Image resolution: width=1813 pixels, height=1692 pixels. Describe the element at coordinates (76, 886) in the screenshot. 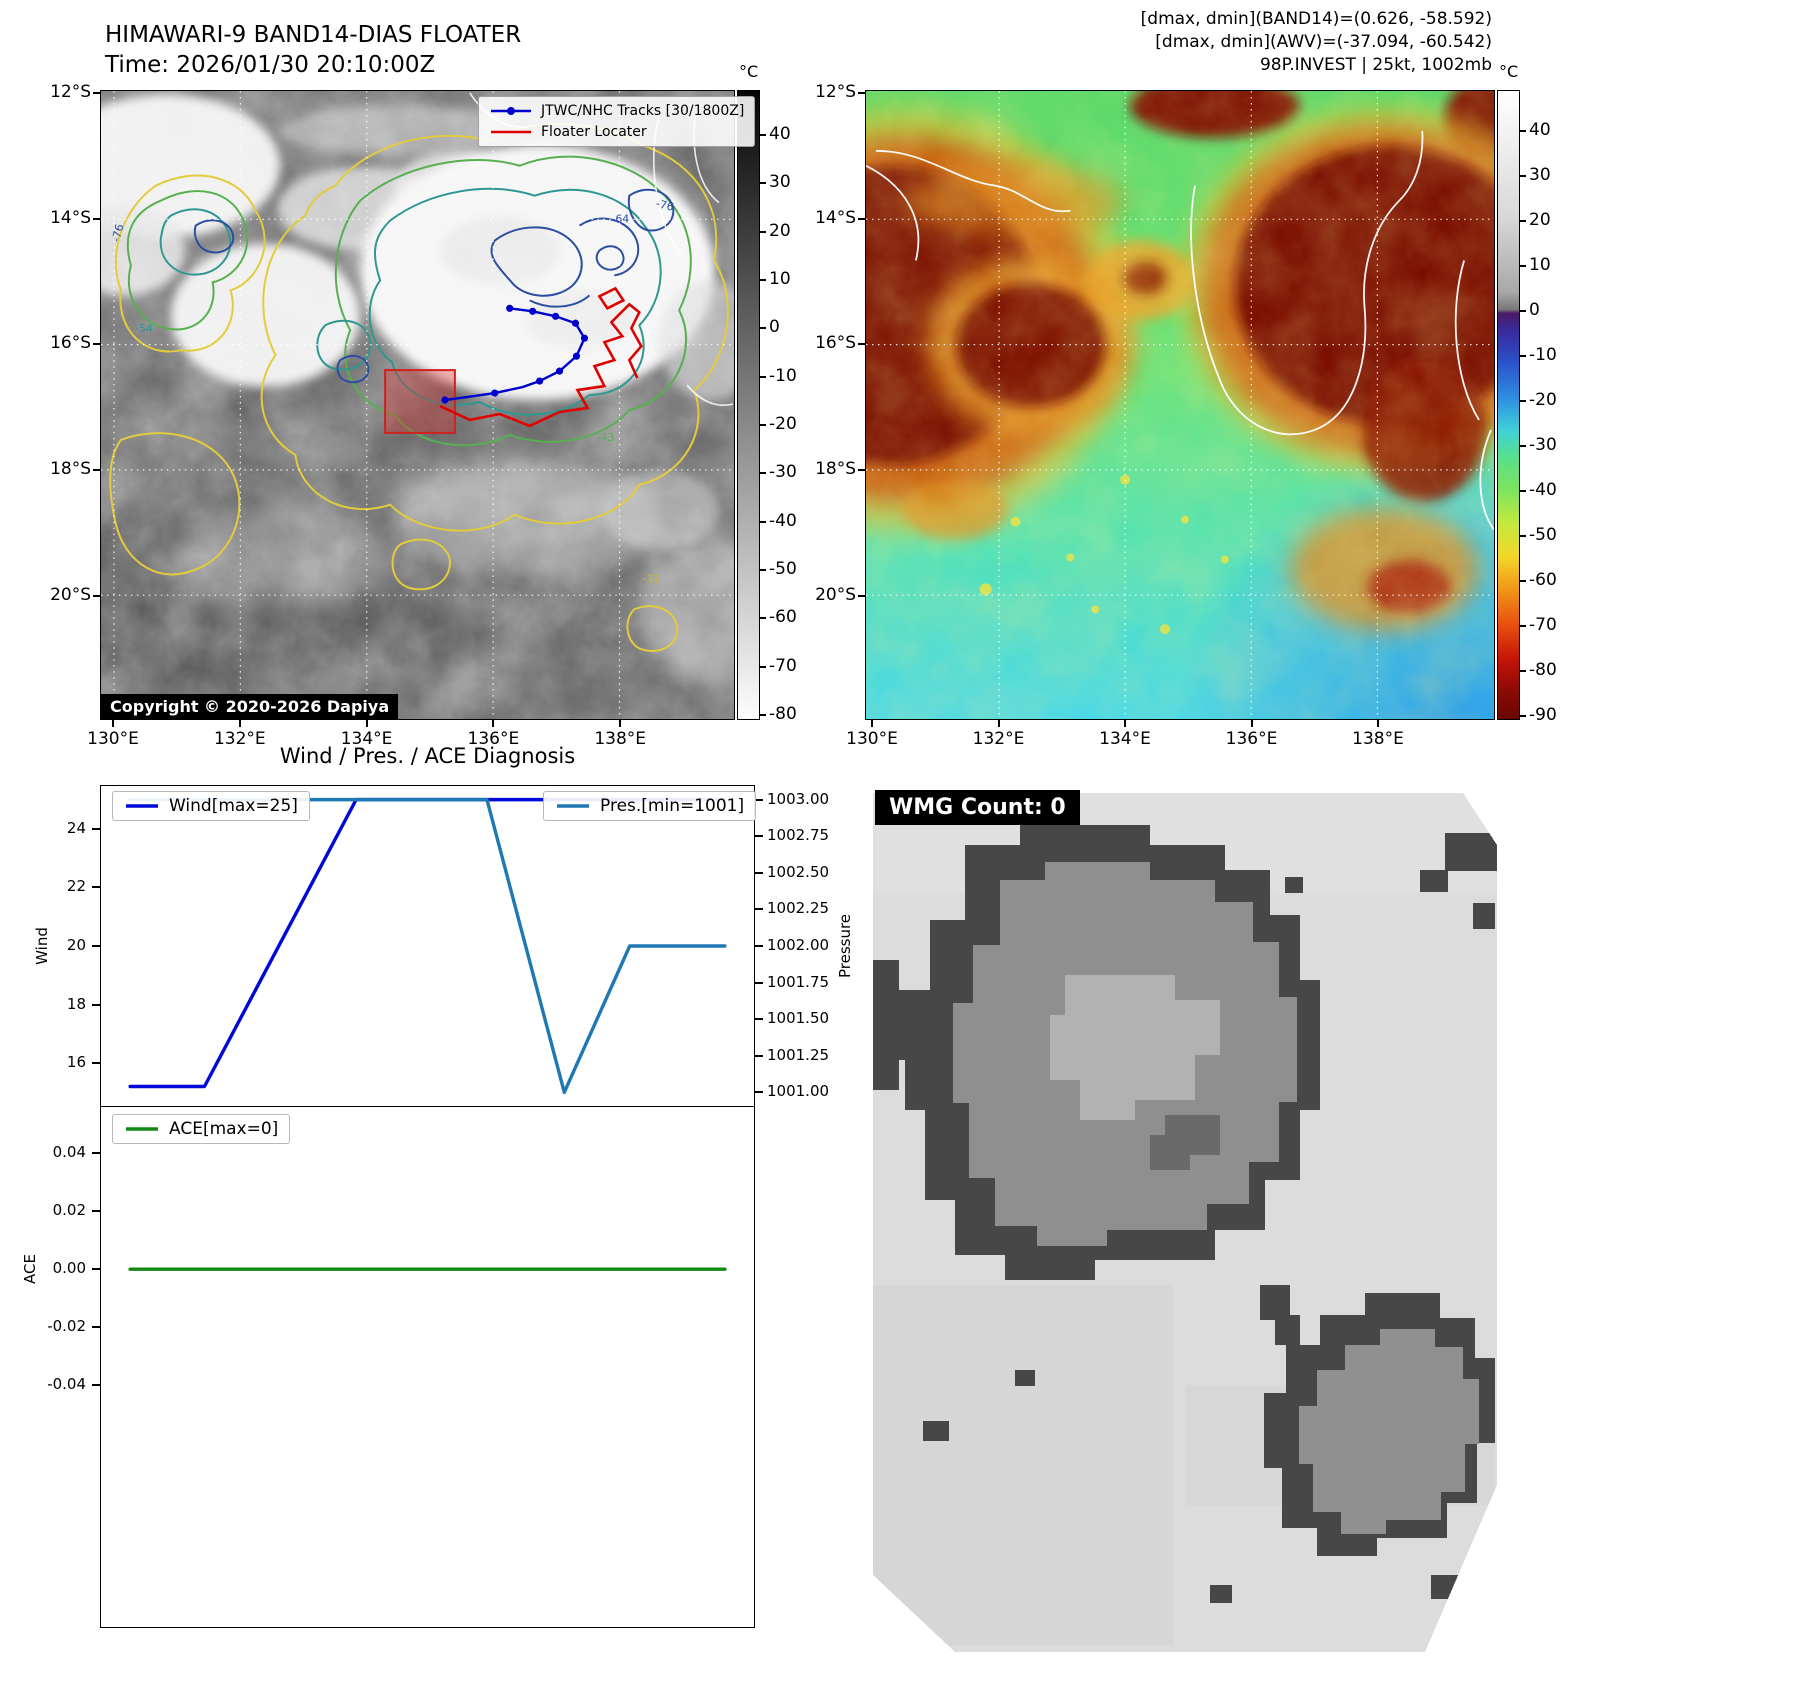

I see `y-tick-label: 22` at that location.